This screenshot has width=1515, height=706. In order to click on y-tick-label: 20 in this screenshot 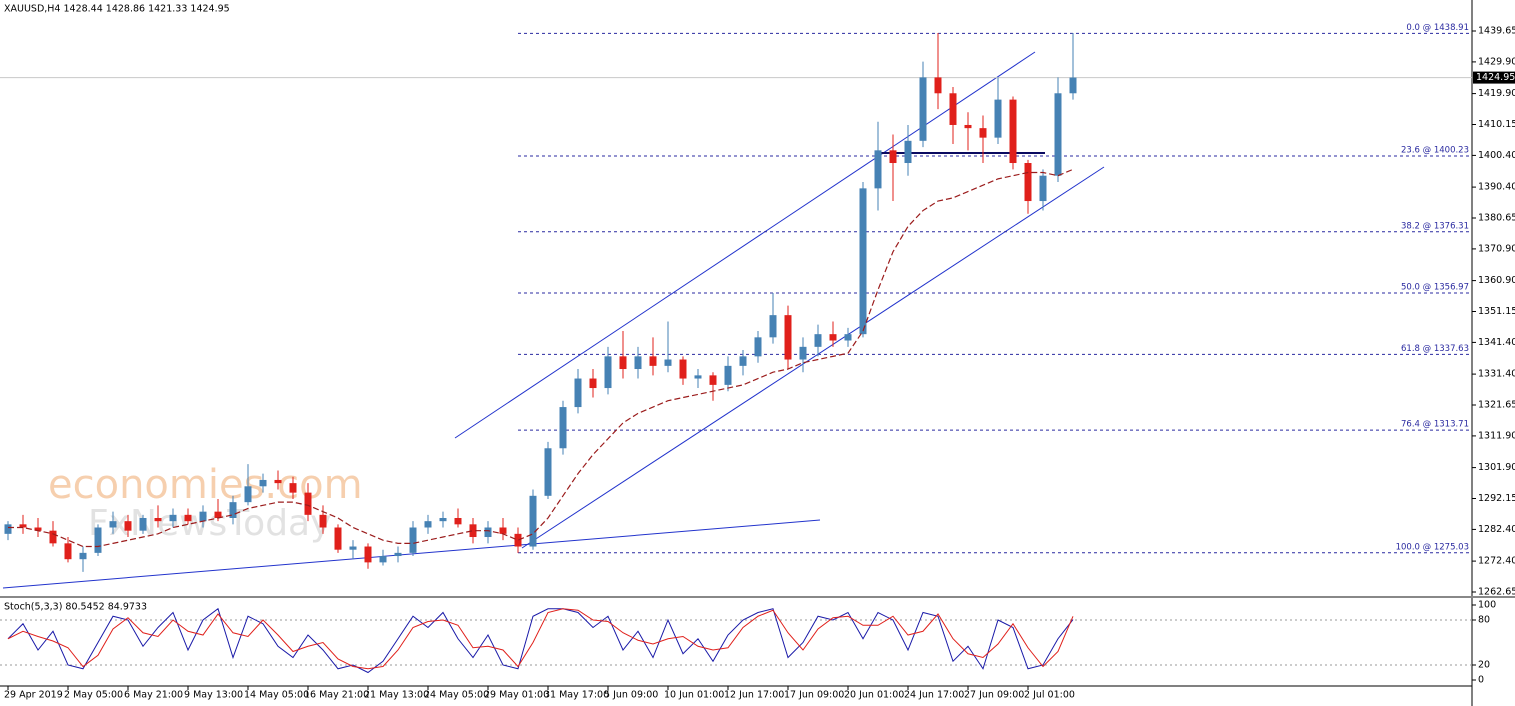, I will do `click(1484, 665)`.